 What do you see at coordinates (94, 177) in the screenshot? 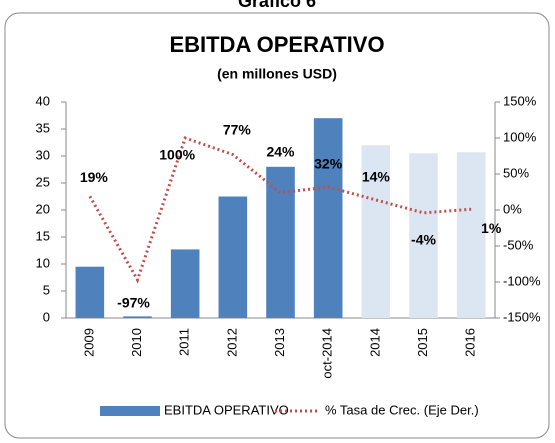
I see `data-label: 19%` at bounding box center [94, 177].